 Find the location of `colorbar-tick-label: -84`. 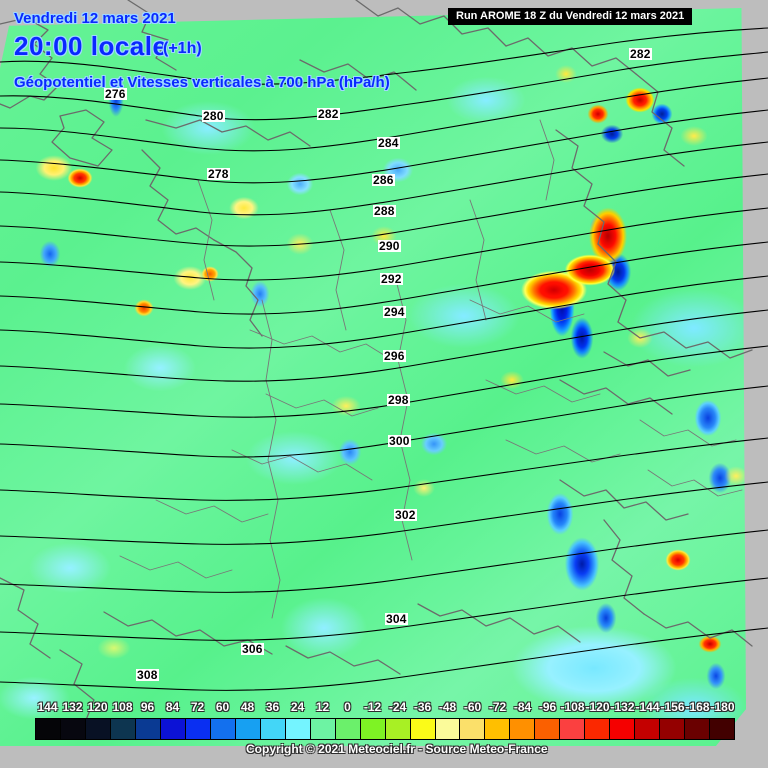

colorbar-tick-label: -84 is located at coordinates (522, 707).